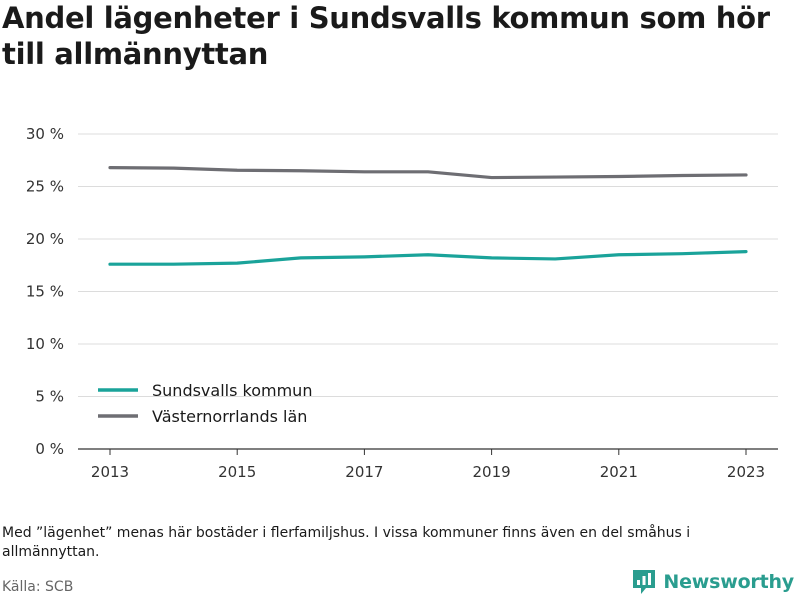  I want to click on y-tick-label: 15 %, so click(45, 292).